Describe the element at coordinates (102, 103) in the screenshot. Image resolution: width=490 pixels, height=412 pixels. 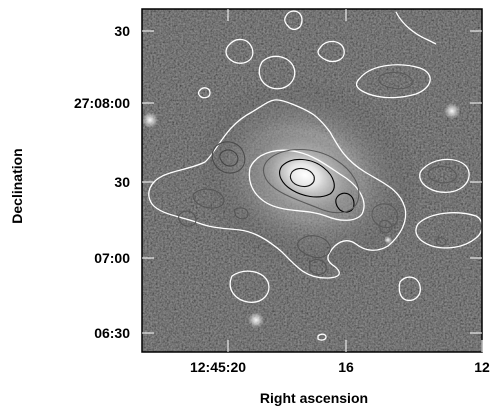
I see `ytick-label-2: 27:08:00` at that location.